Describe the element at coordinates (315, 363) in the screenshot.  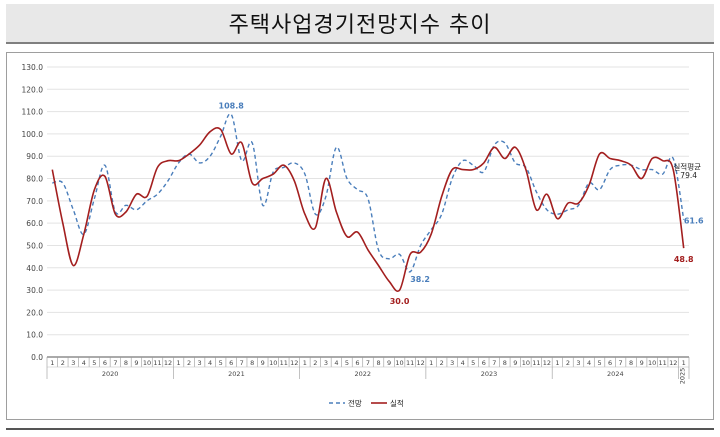
I see `x-tick-label: 2` at that location.